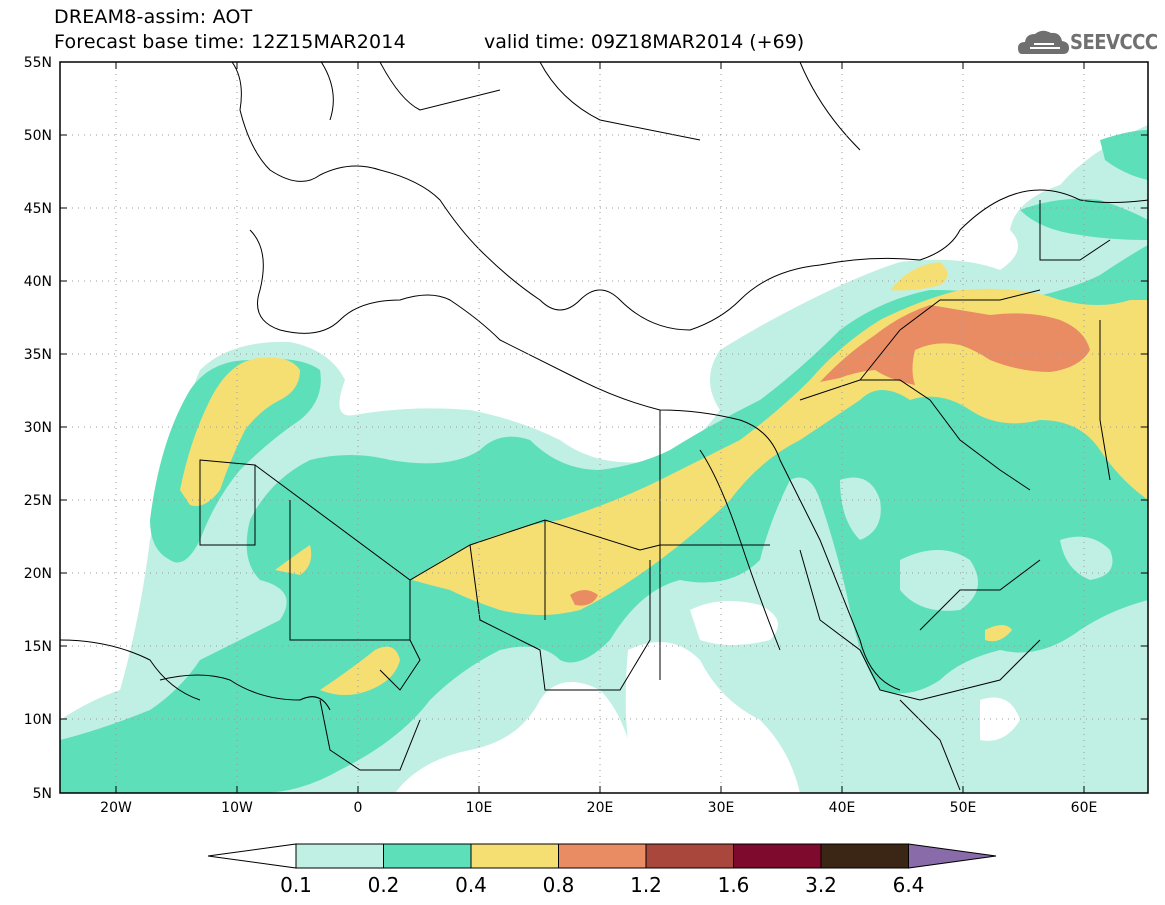 The height and width of the screenshot is (905, 1165). What do you see at coordinates (479, 808) in the screenshot?
I see `lon-label: 10E` at bounding box center [479, 808].